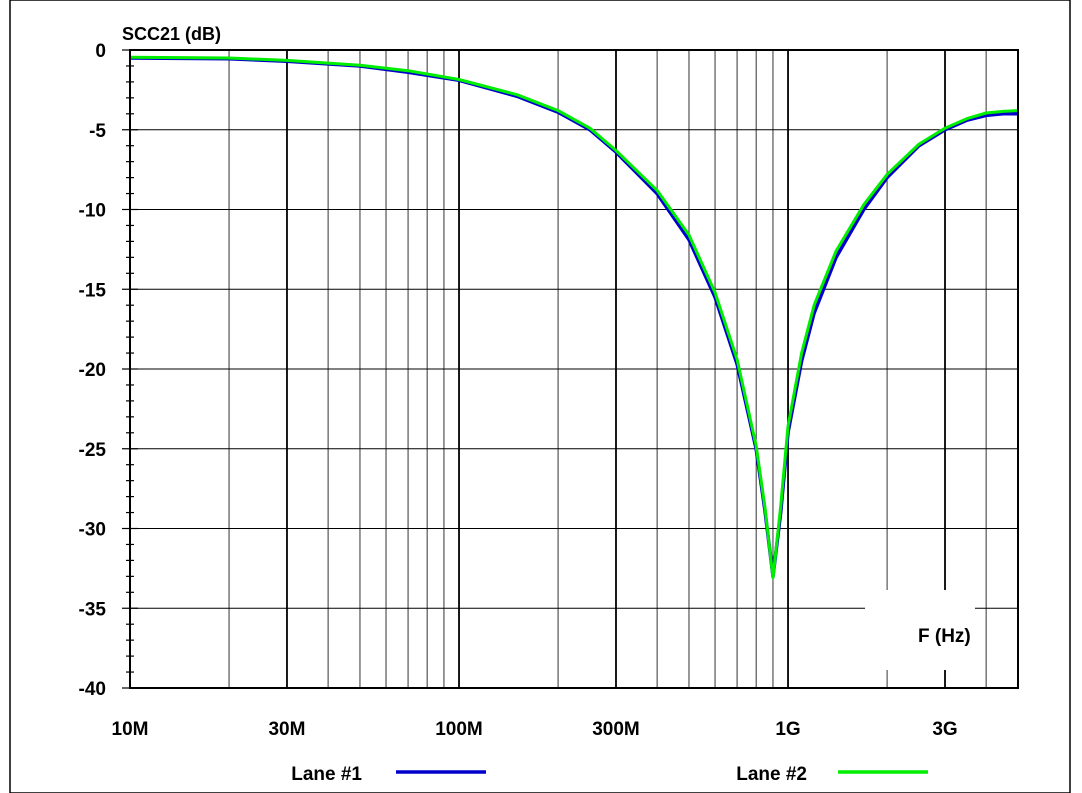  What do you see at coordinates (93, 450) in the screenshot?
I see `y-tick-label: -25` at bounding box center [93, 450].